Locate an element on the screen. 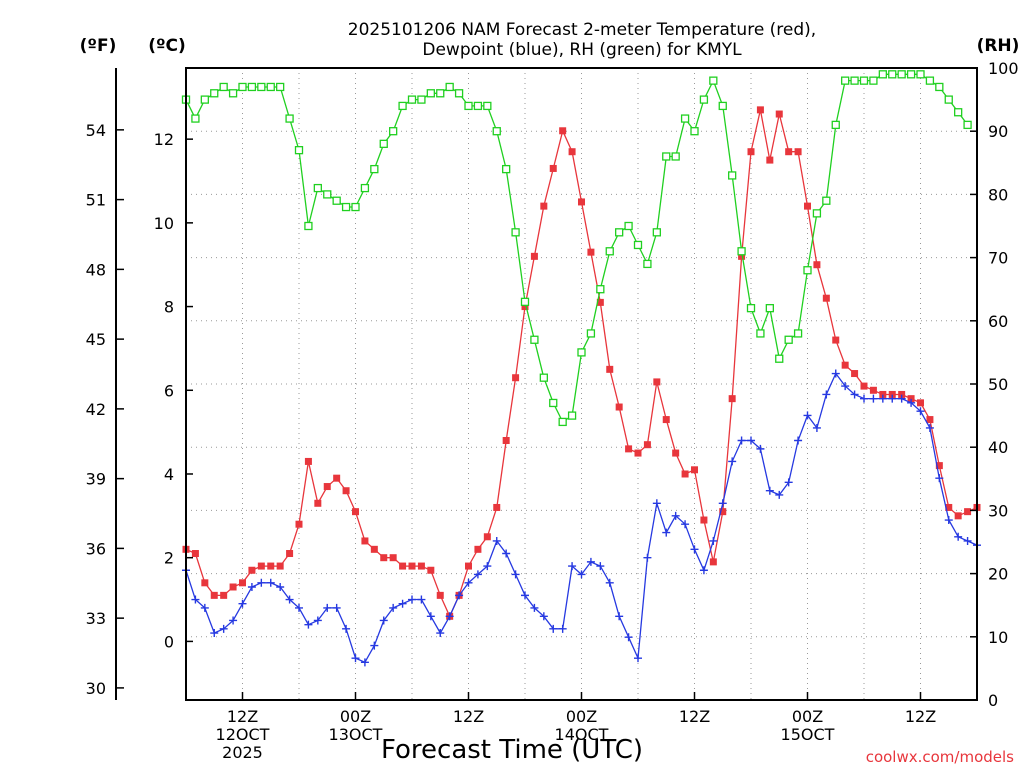  fahrenheit-tick-label: 39 is located at coordinates (96, 479).